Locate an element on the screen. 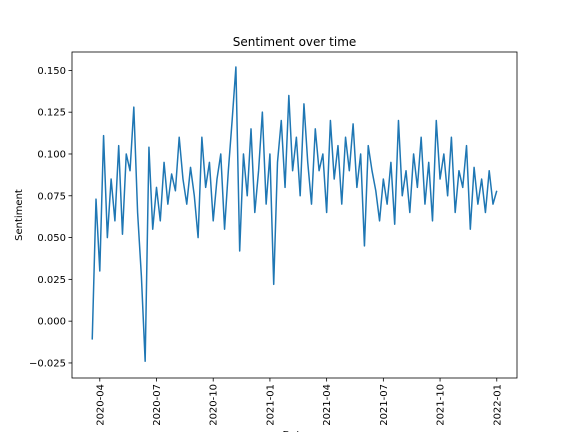 The image size is (576, 432). y-tick-label: −0.025 is located at coordinates (47, 363).